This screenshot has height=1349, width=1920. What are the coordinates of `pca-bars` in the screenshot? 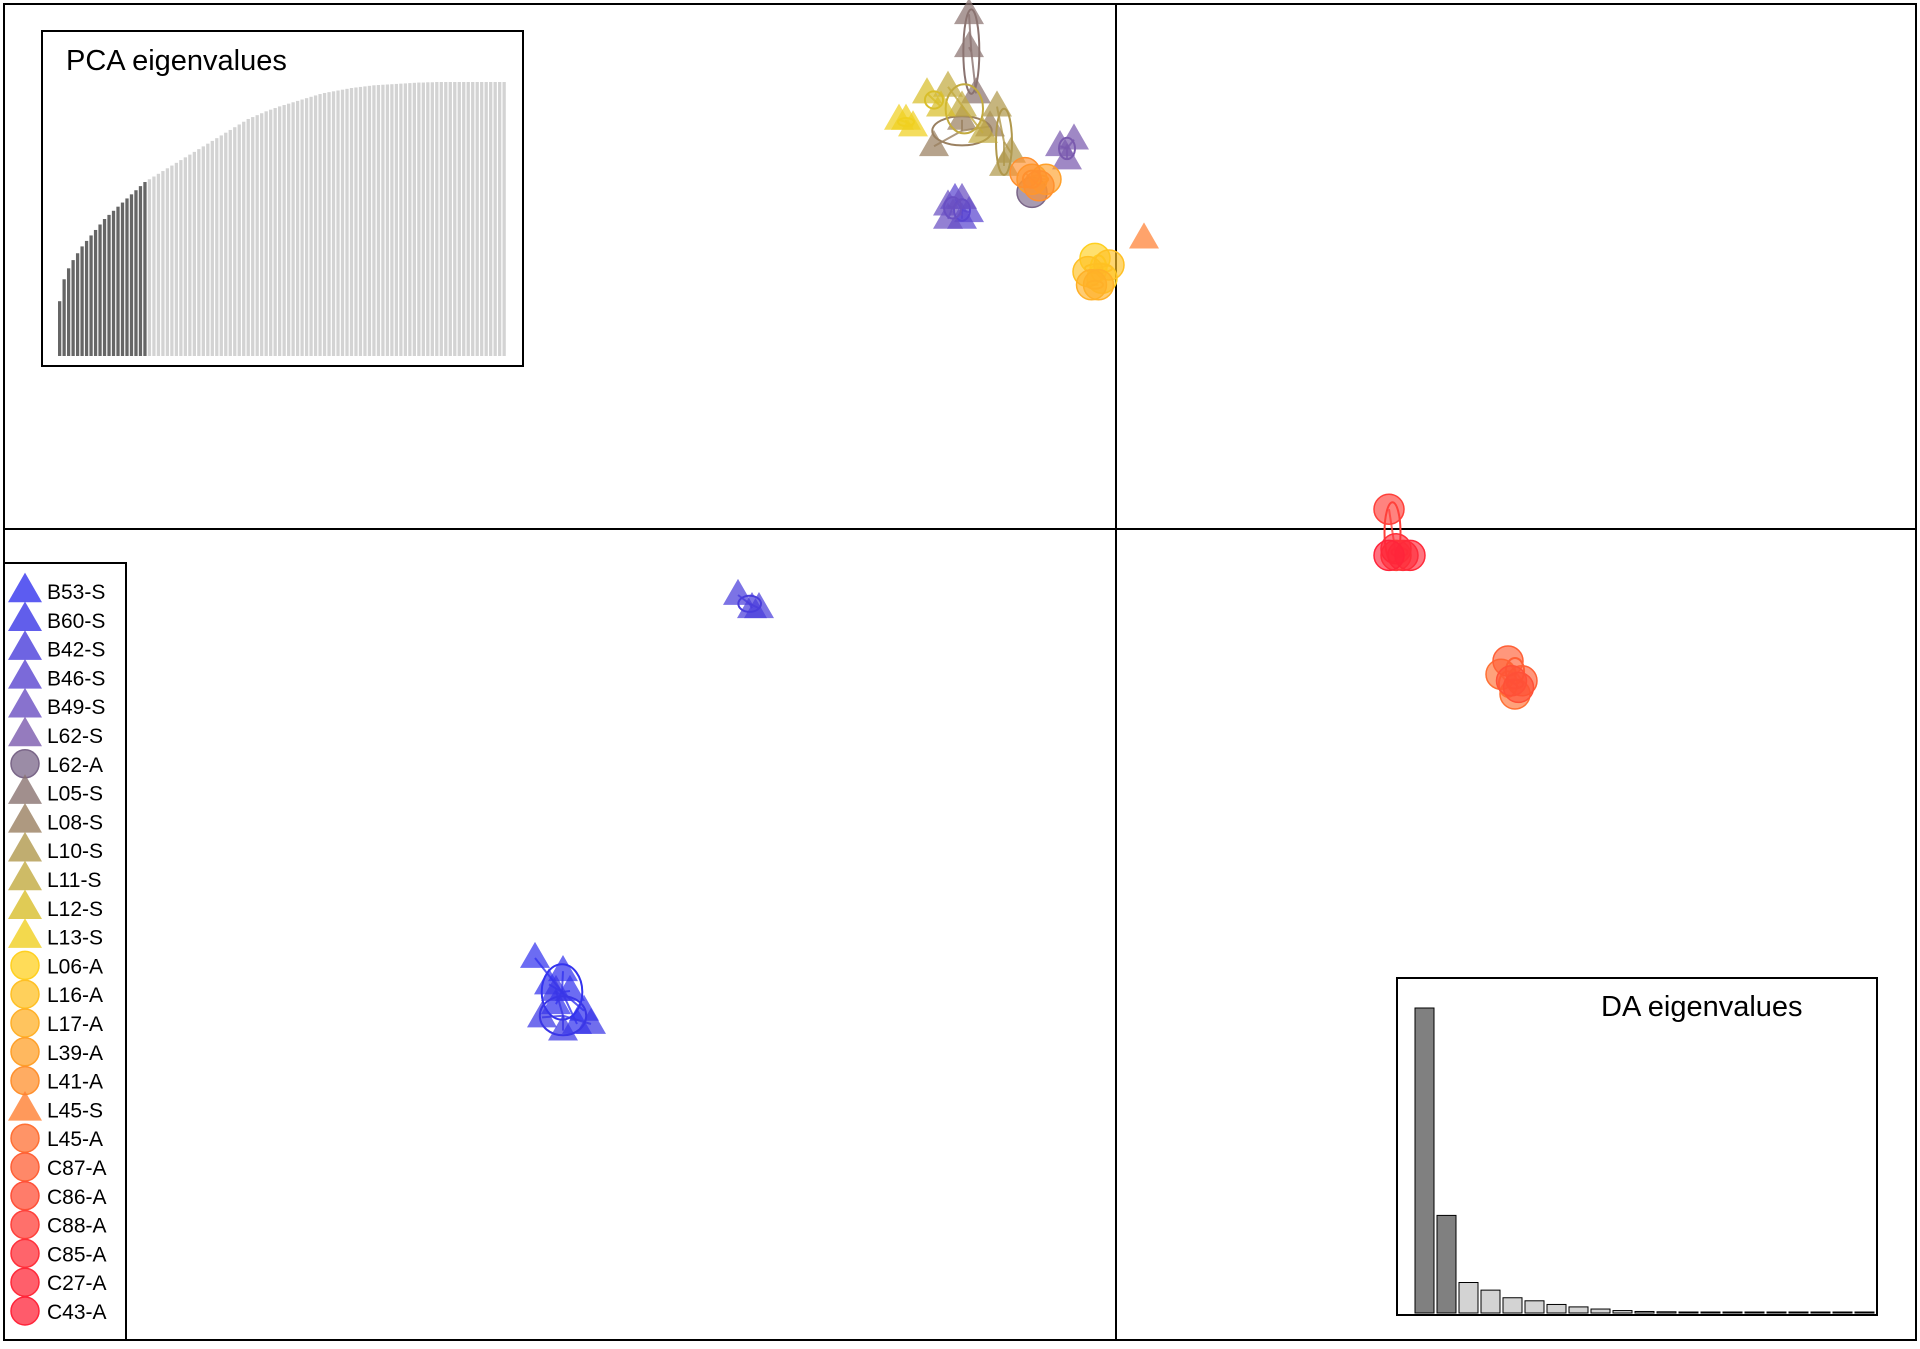 It's located at (282, 219).